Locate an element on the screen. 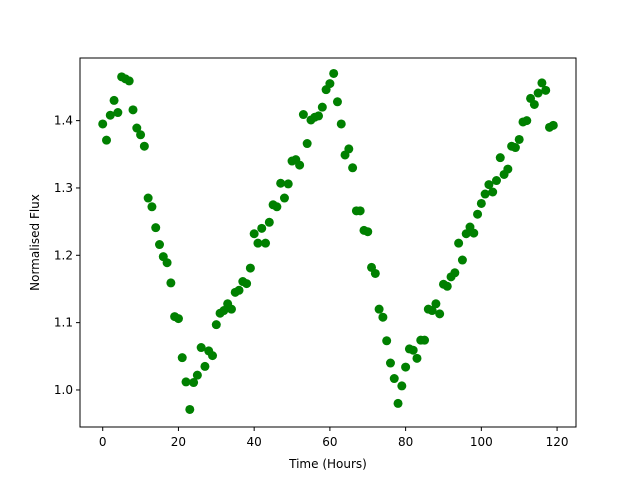 Image resolution: width=640 pixels, height=480 pixels. x-tick-label: 20 is located at coordinates (178, 442).